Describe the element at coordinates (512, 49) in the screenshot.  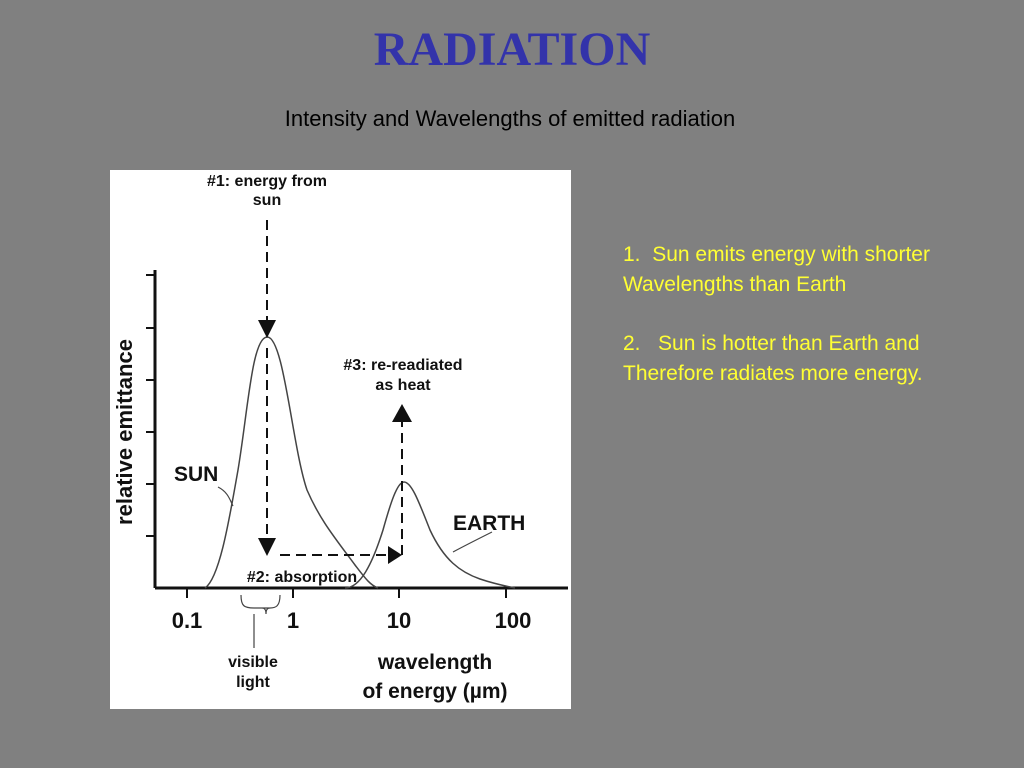
I see `slide-title: RADIATION` at that location.